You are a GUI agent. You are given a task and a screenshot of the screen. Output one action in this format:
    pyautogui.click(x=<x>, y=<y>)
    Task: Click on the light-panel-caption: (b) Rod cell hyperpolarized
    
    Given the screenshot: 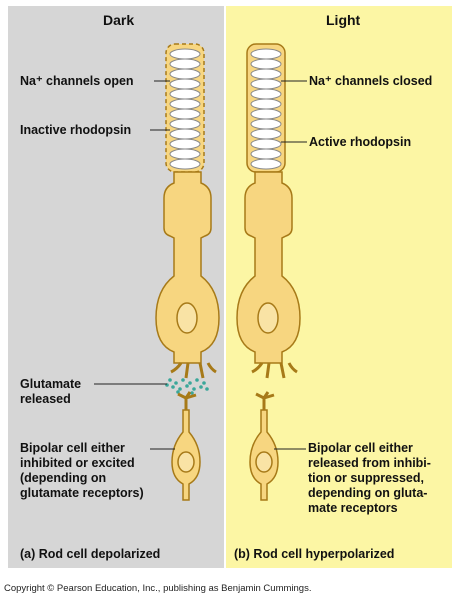 What is the action you would take?
    pyautogui.click(x=314, y=554)
    